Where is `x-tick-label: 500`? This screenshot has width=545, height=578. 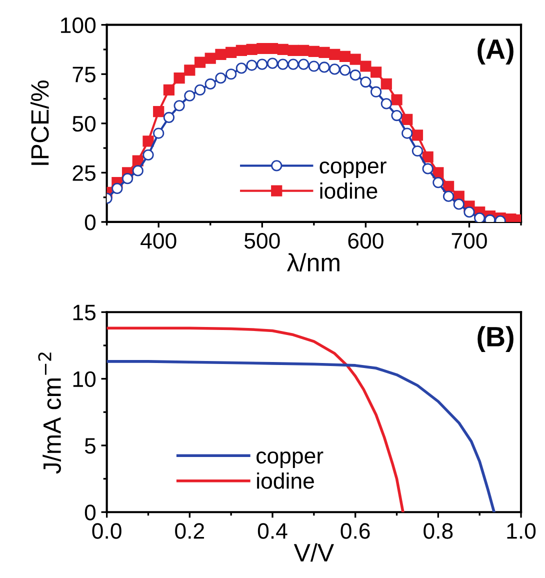
x-tick-label: 500 is located at coordinates (262, 240).